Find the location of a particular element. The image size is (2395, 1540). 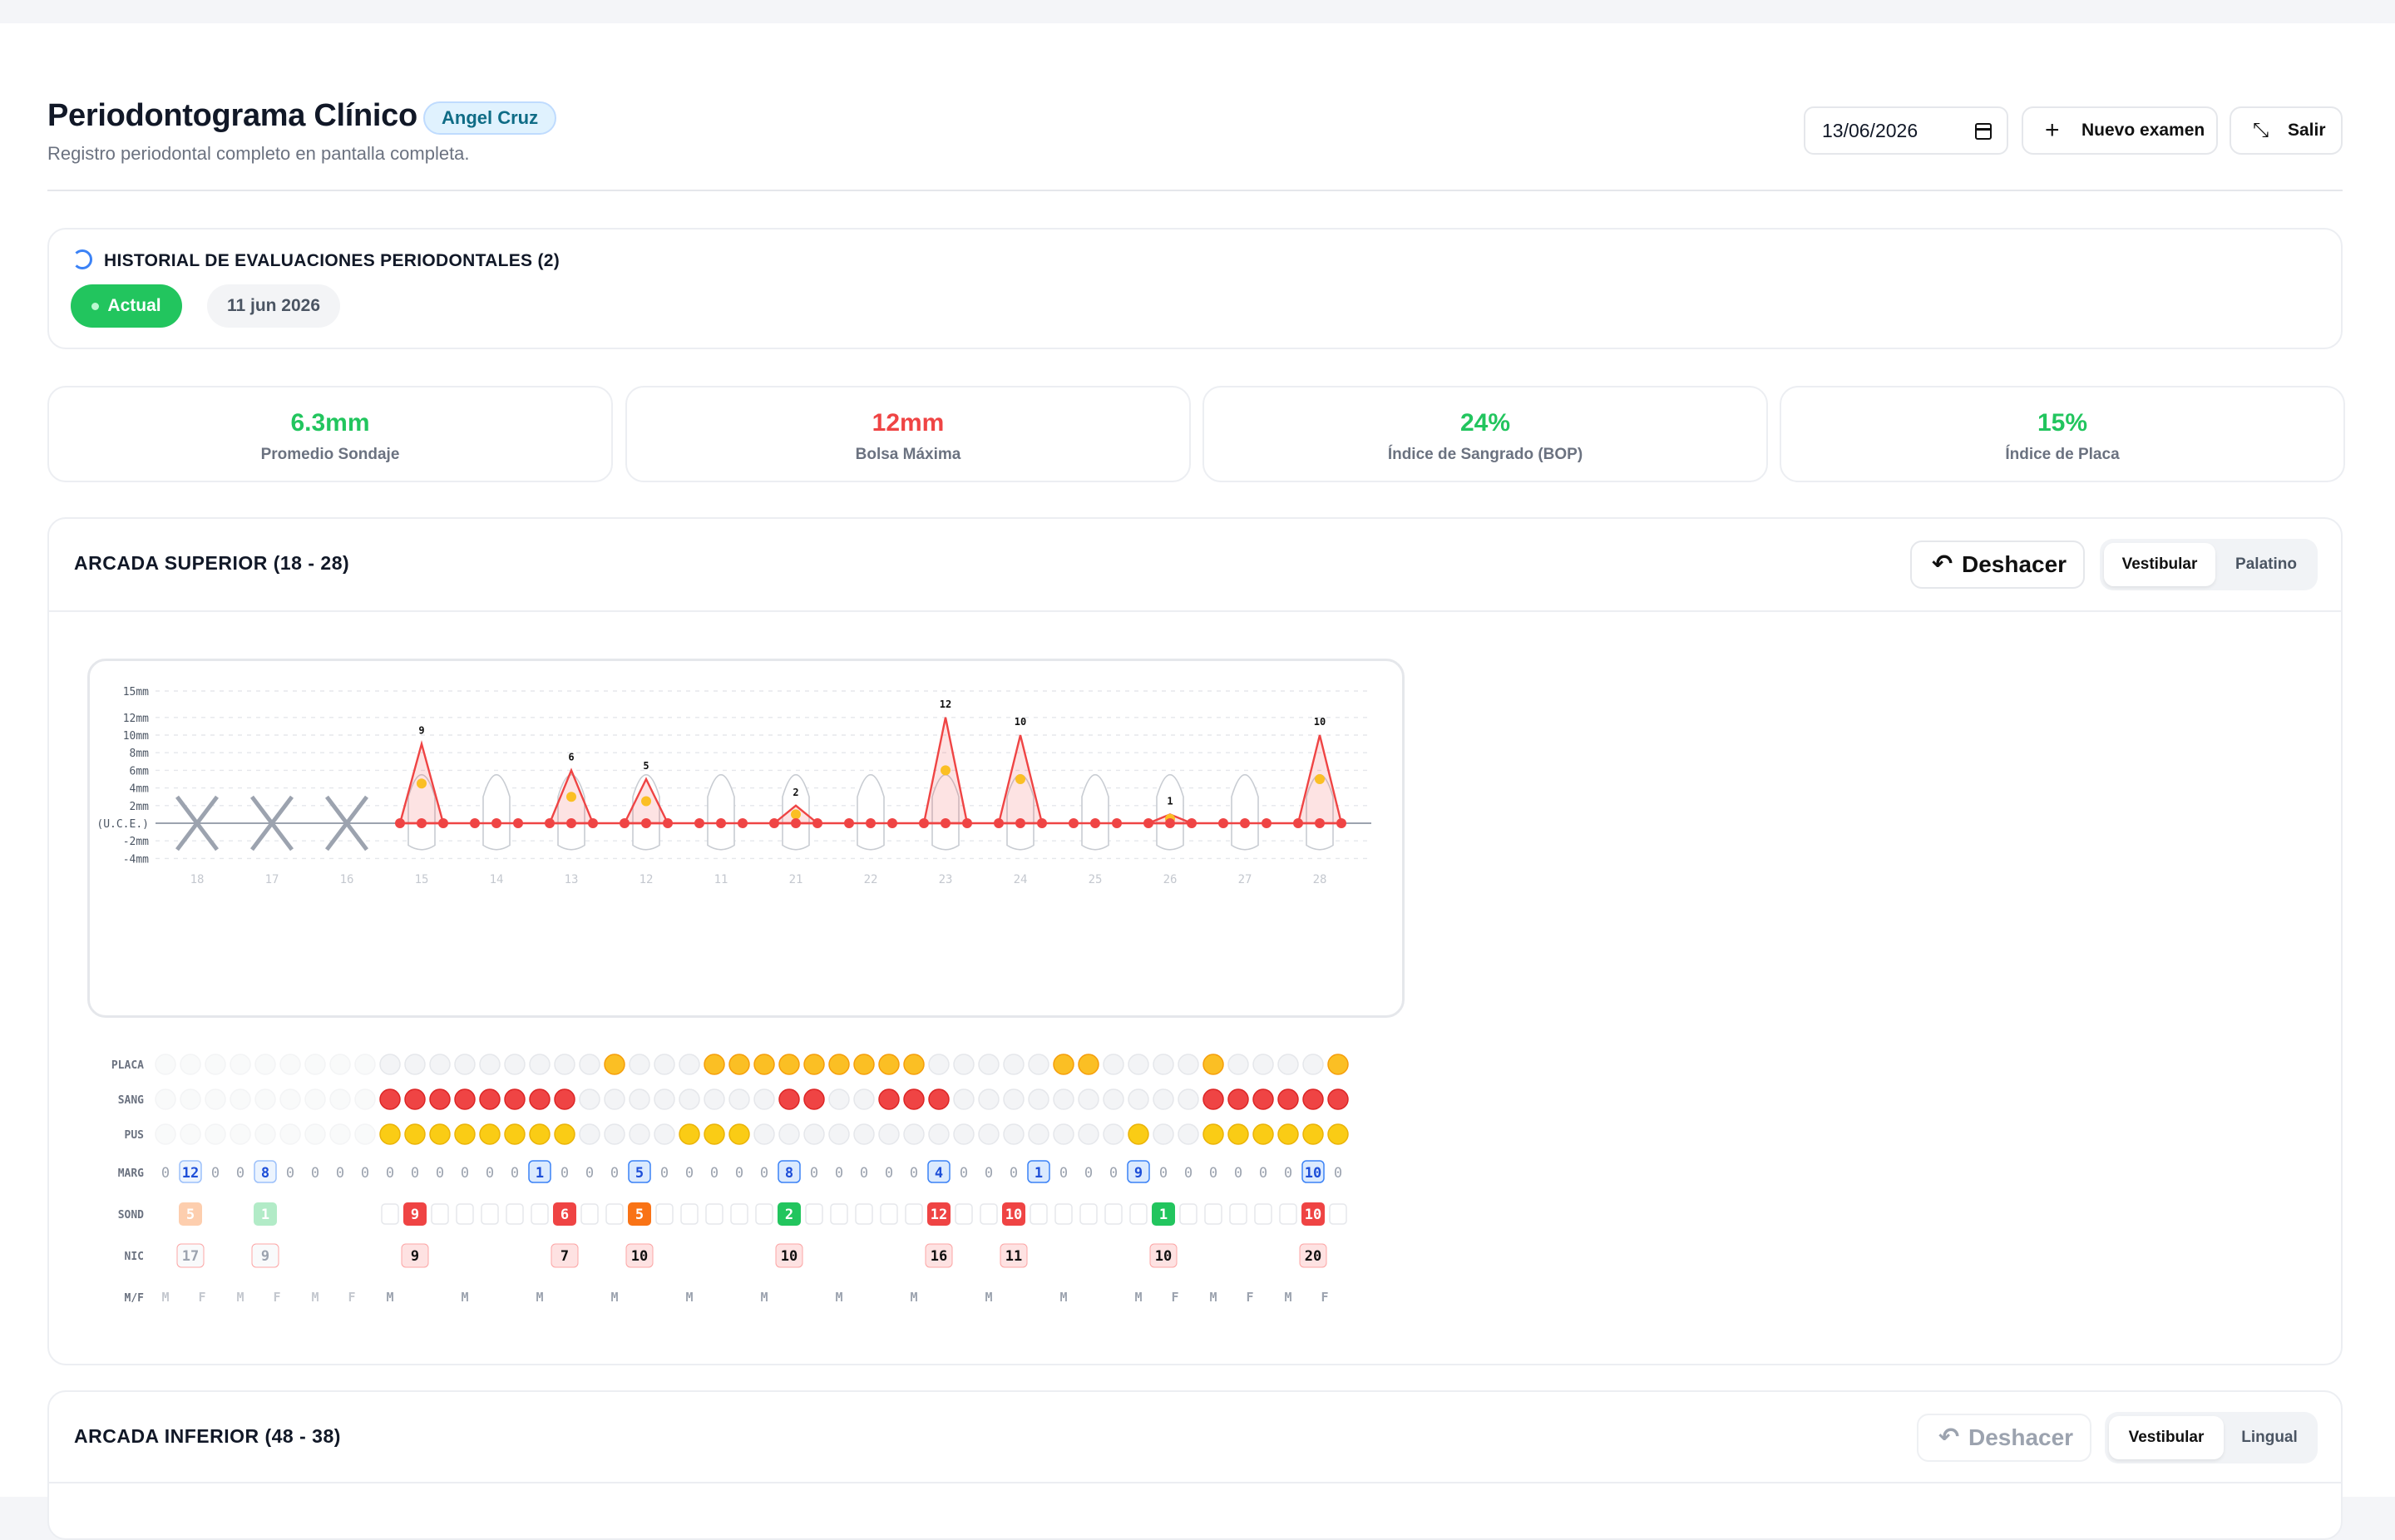

upper-undo-button: ↶ Deshacer is located at coordinates (1997, 564).